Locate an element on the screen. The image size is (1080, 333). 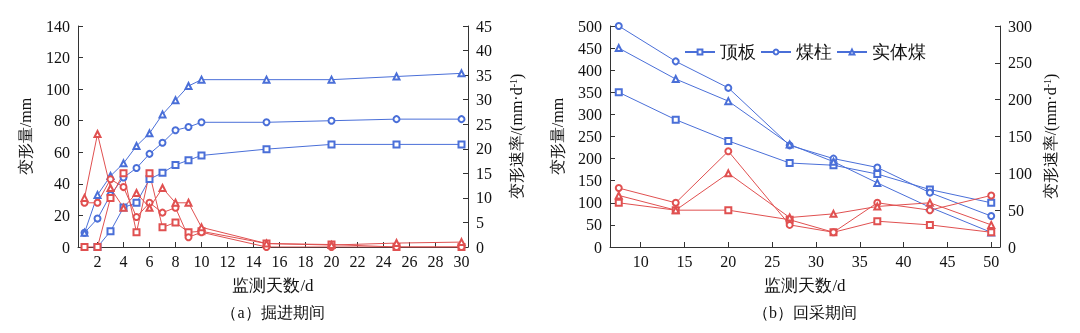
y2-tick-label: 150 is located at coordinates (1020, 136).